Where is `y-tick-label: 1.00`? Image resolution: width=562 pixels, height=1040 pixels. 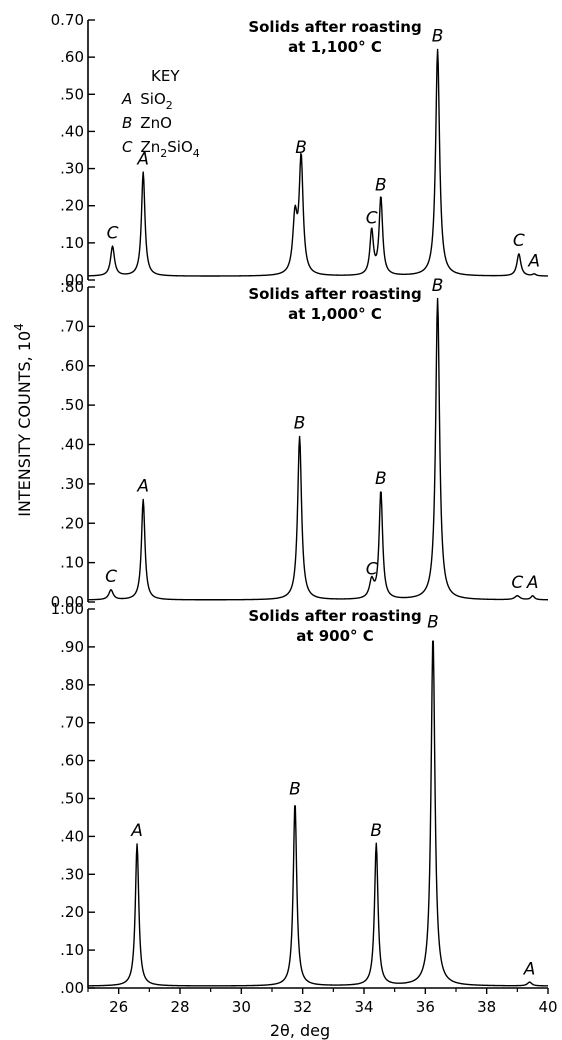 y-tick-label: 1.00 is located at coordinates (67, 609).